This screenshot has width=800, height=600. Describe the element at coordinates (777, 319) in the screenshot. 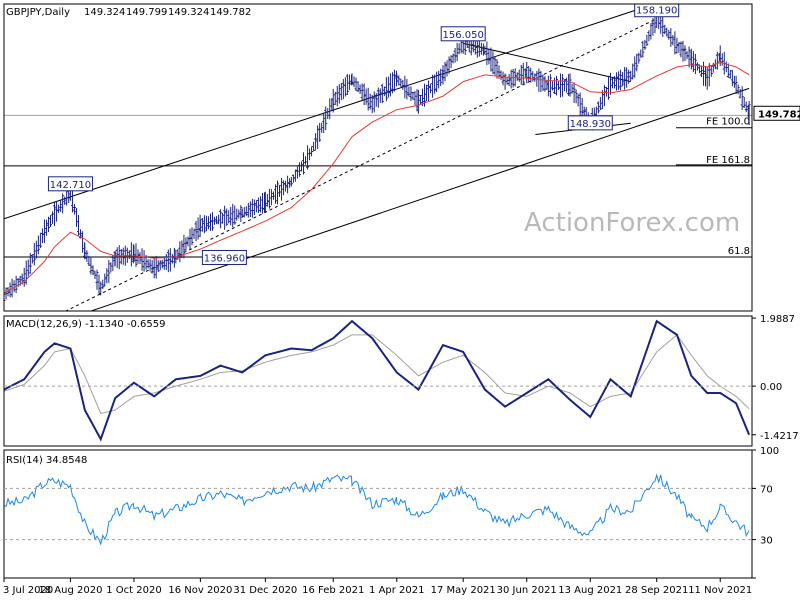

I see `macd-y-tick-label: 1.9887` at that location.